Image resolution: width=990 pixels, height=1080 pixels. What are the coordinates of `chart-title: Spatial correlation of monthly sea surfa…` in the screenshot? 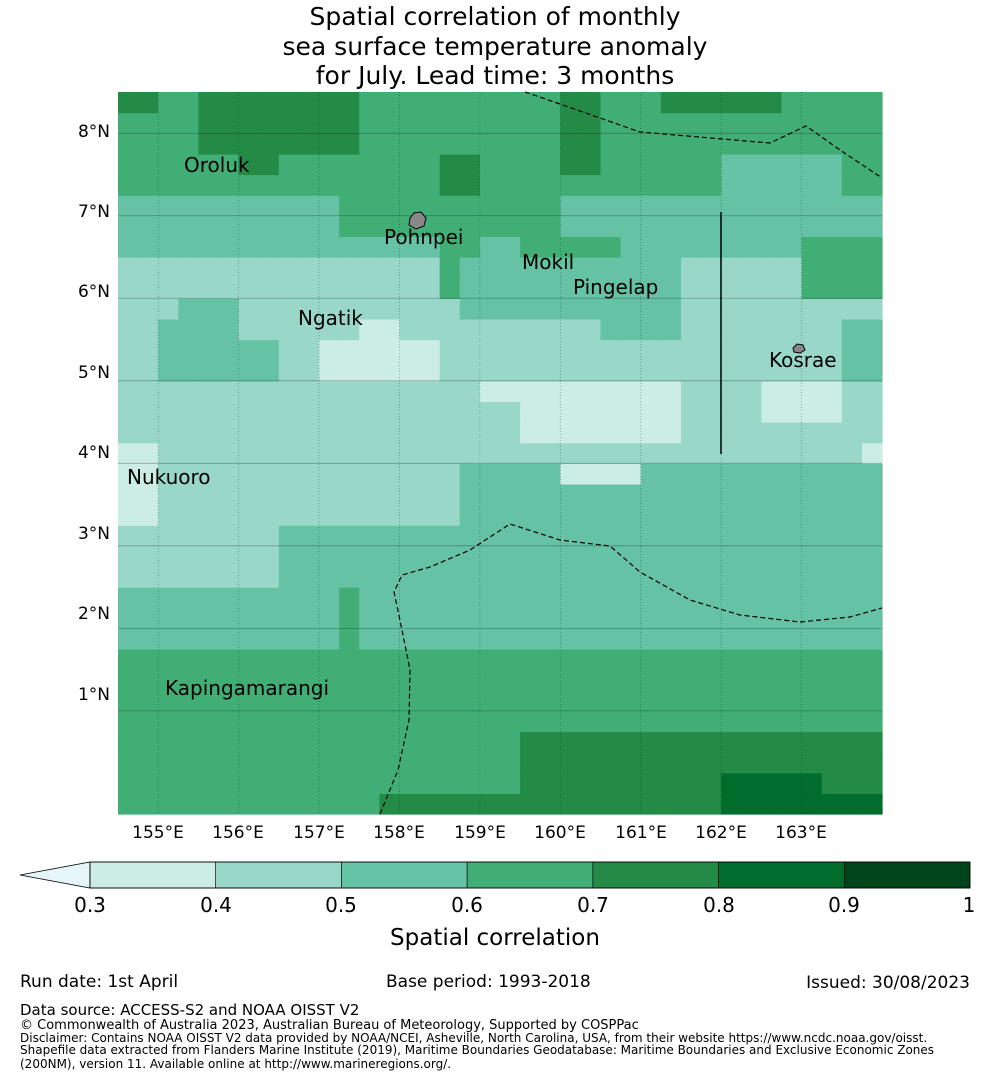 It's located at (495, 46).